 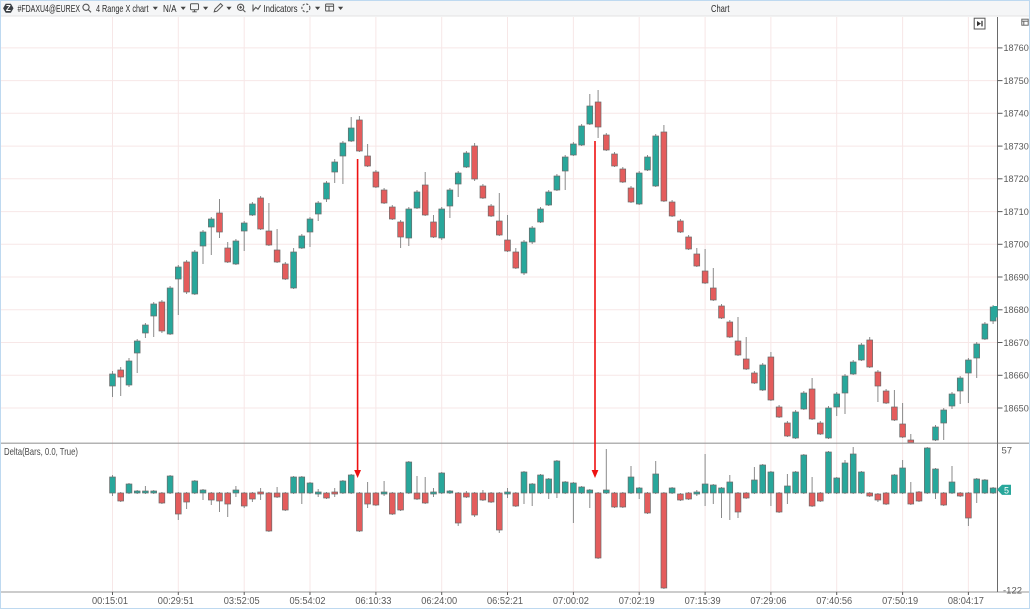 What do you see at coordinates (170, 9) in the screenshot?
I see `svg-text: N/A` at bounding box center [170, 9].